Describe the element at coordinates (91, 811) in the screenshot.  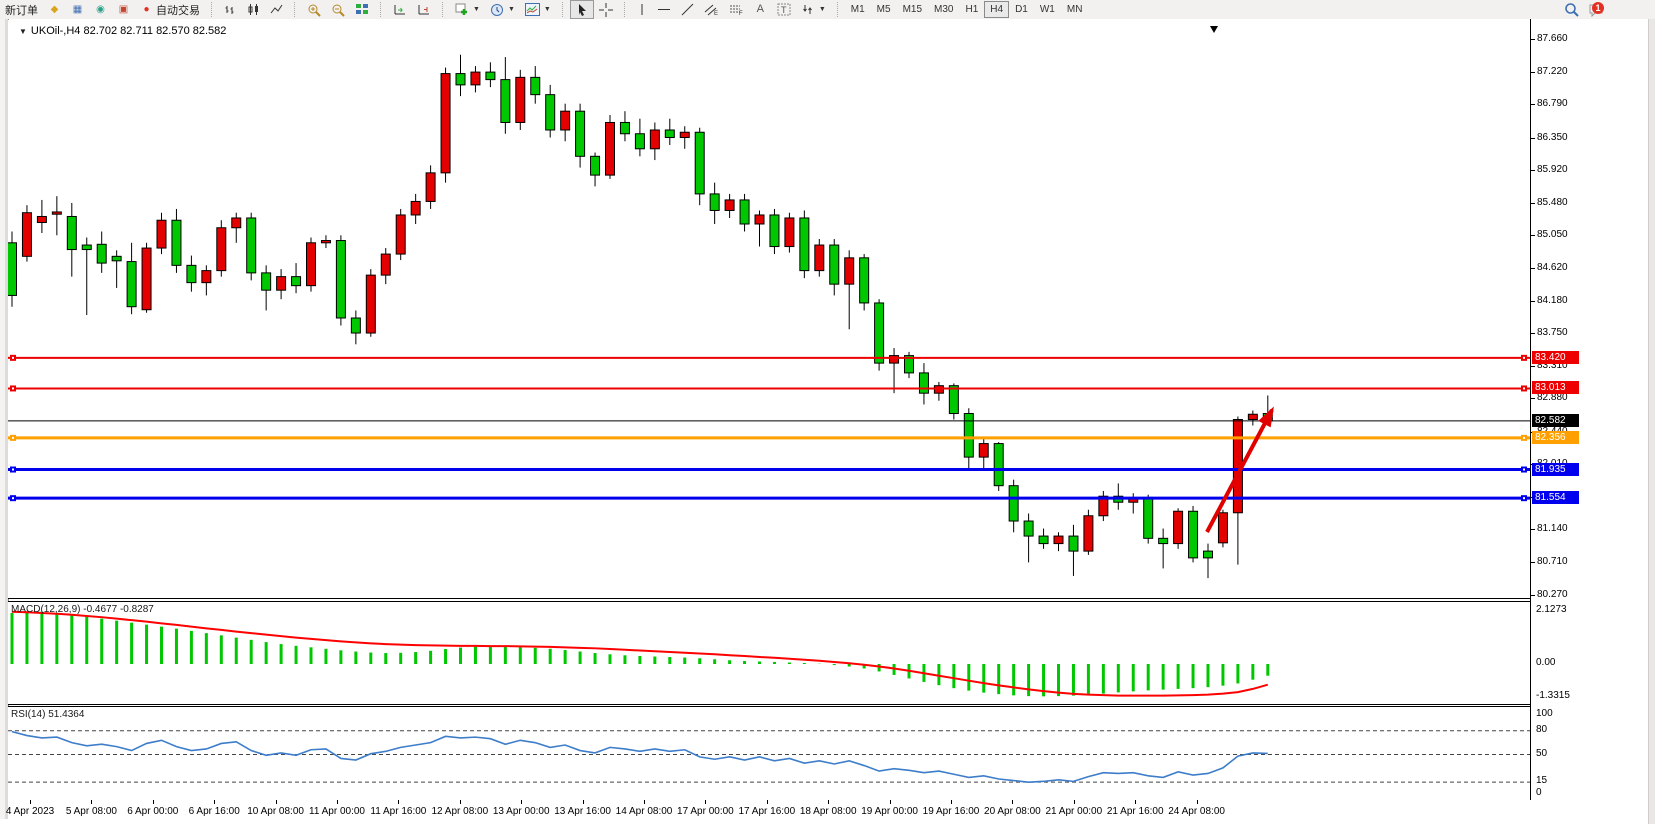
I see `time-axis-label: 5 Apr 08:00` at that location.